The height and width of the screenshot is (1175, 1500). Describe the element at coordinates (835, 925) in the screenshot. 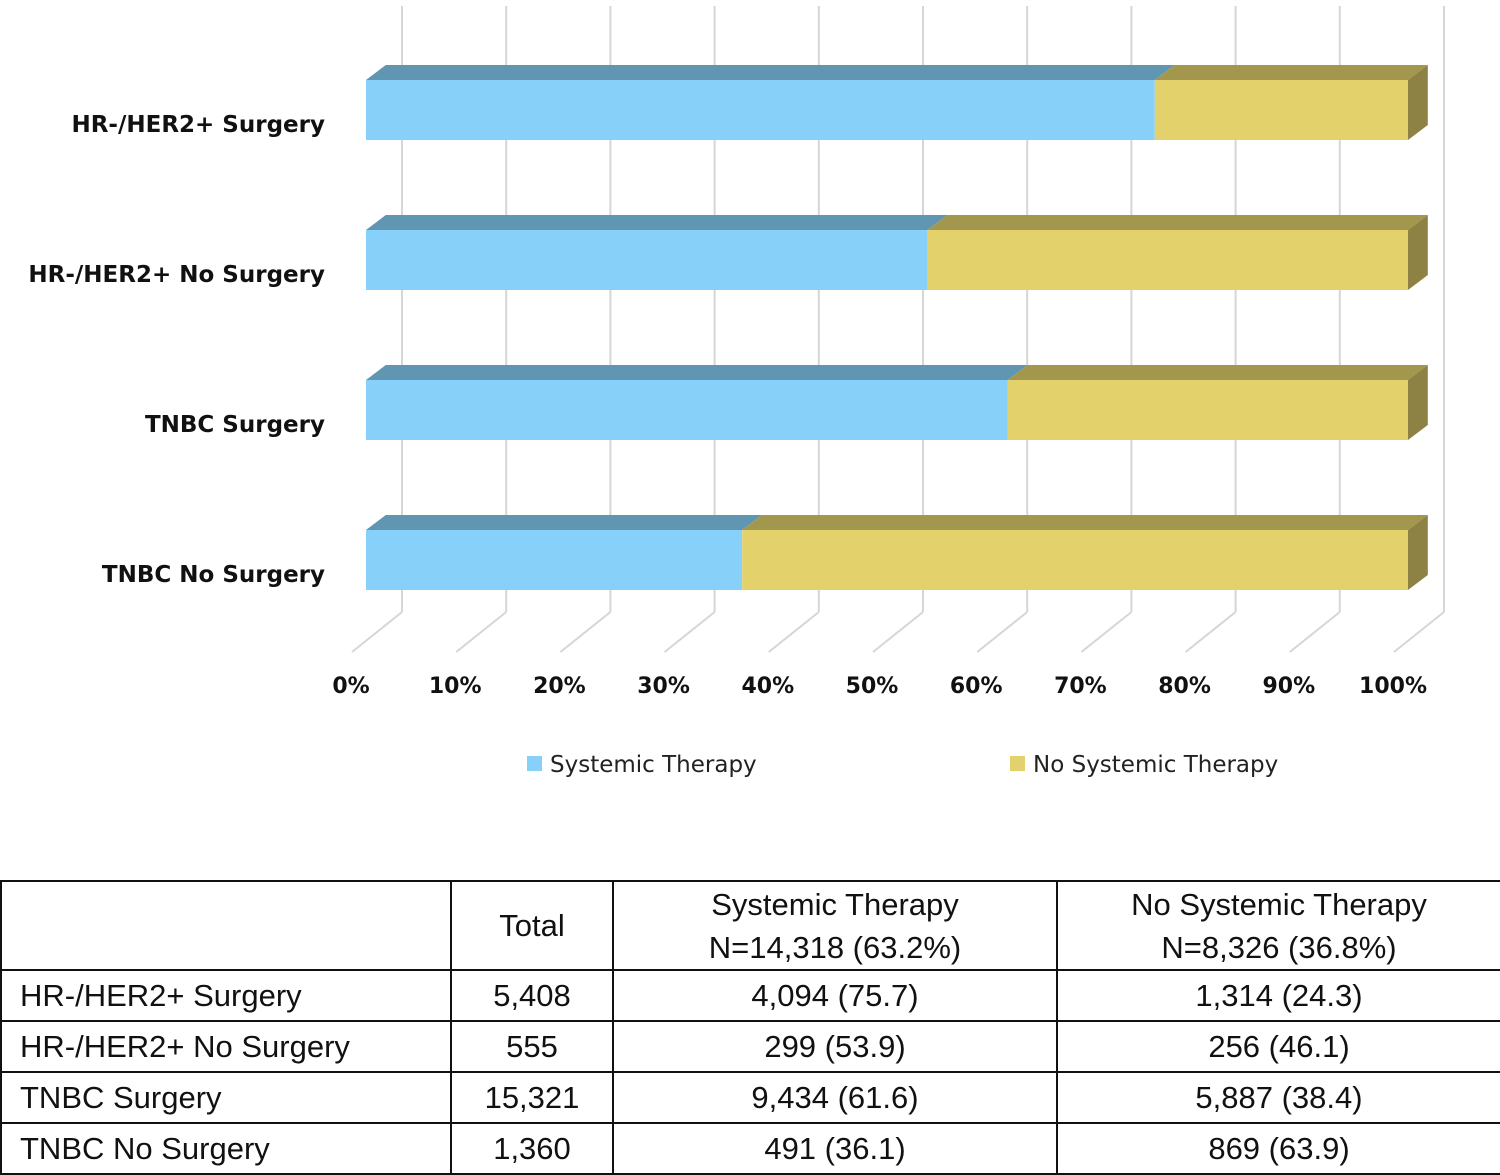

I see `header-systemic-therapy: Systemic Therapy N=14,318 (63.2%)` at that location.